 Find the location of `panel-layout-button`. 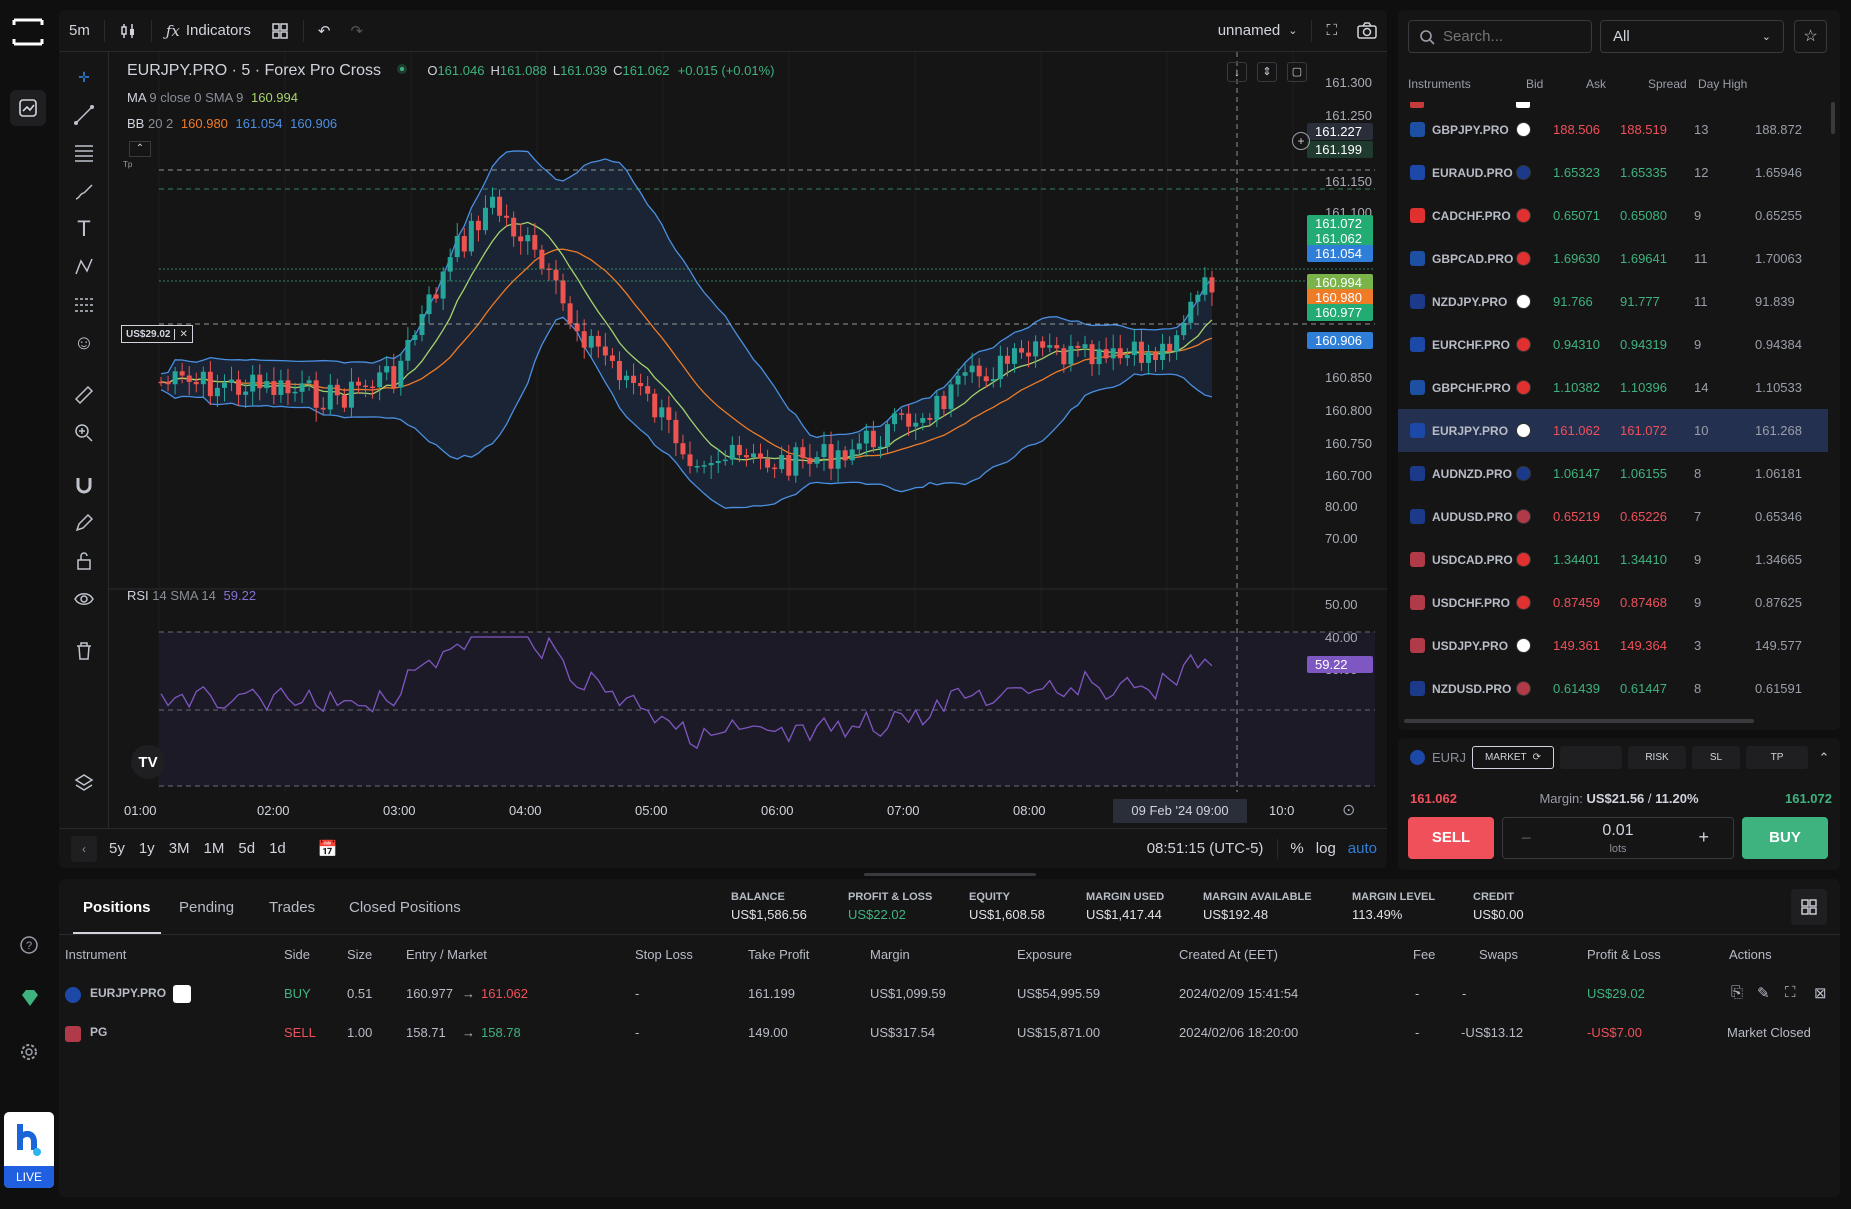

panel-layout-button is located at coordinates (1809, 907).